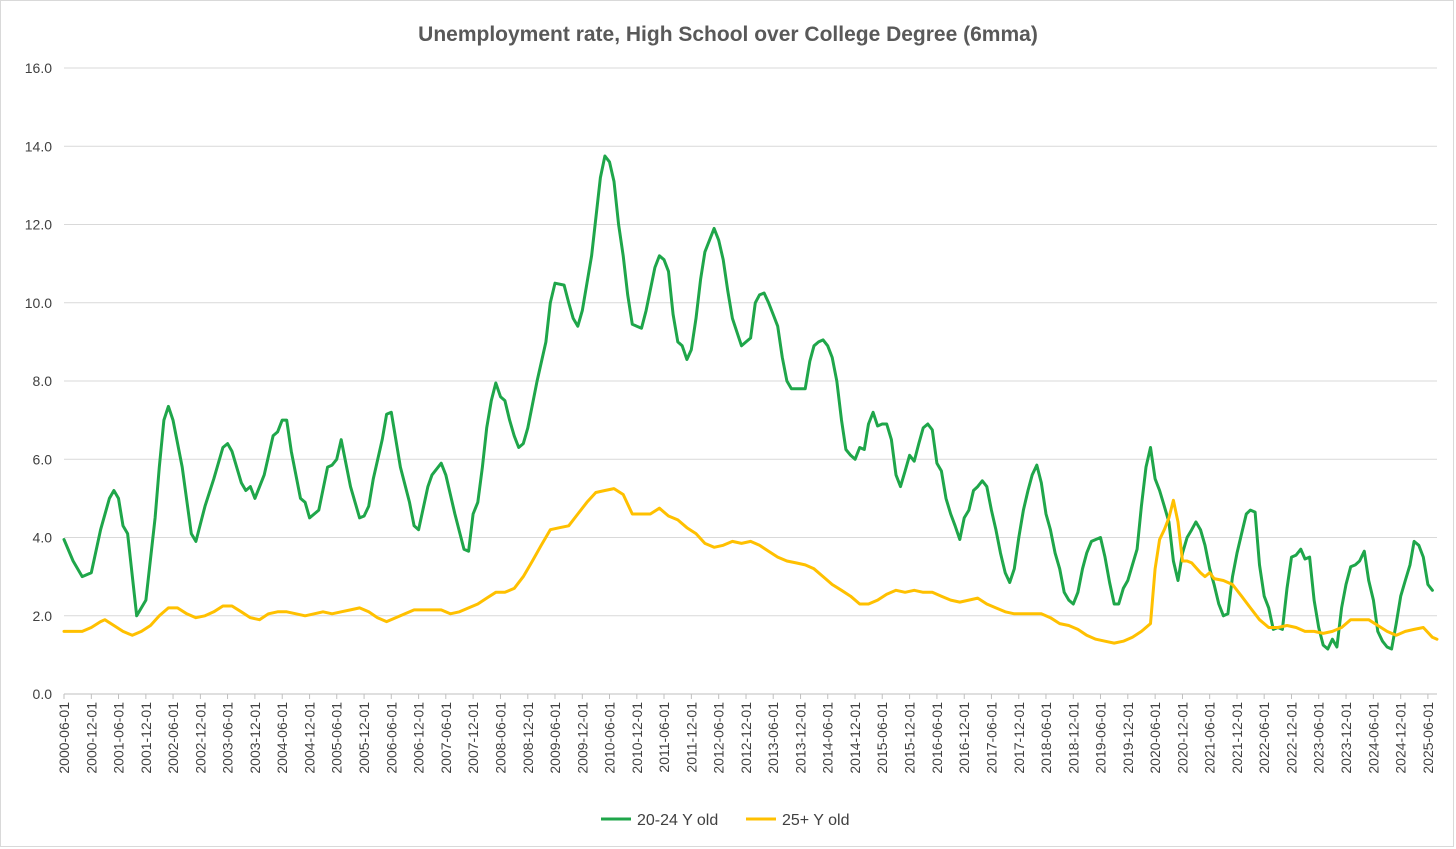  What do you see at coordinates (1292, 738) in the screenshot?
I see `x-tick-label: 2022-12-01` at bounding box center [1292, 738].